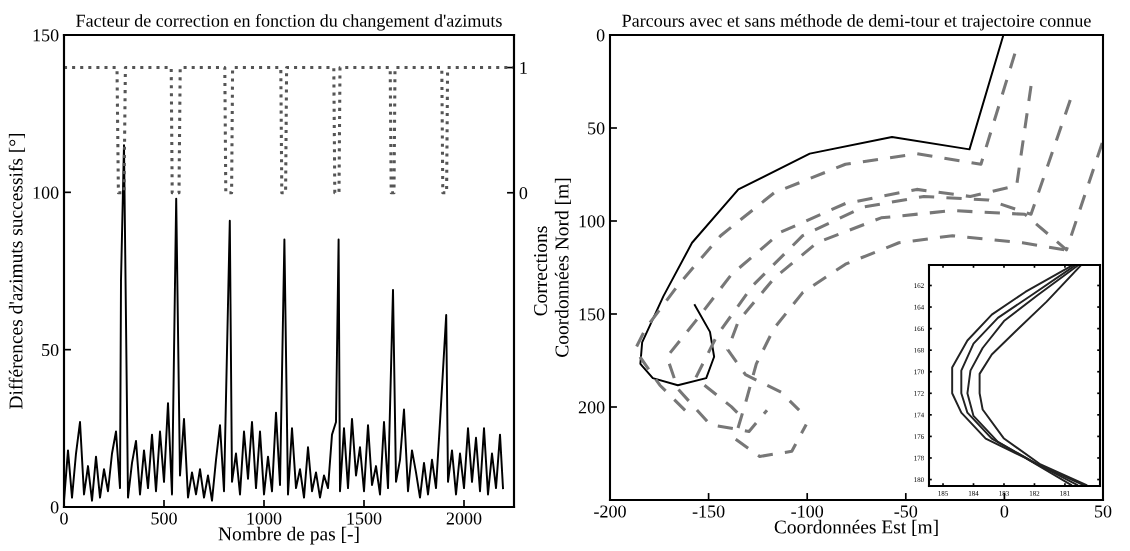 This screenshot has width=1130, height=551. I want to click on y-axis-title: Différences d'azimuts successifs [°], so click(16, 271).